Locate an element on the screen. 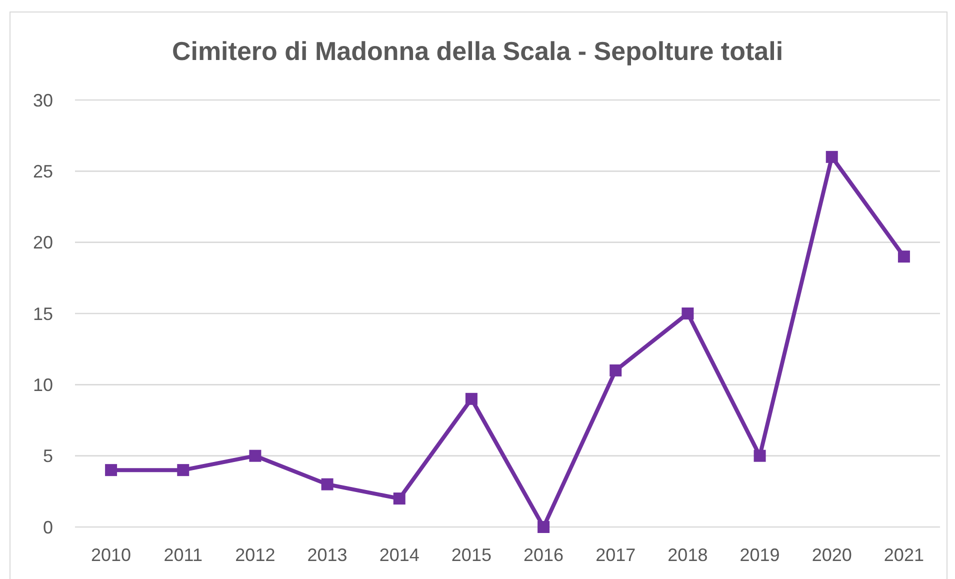 Image resolution: width=955 pixels, height=579 pixels. y-tick-label: 5 is located at coordinates (47, 456).